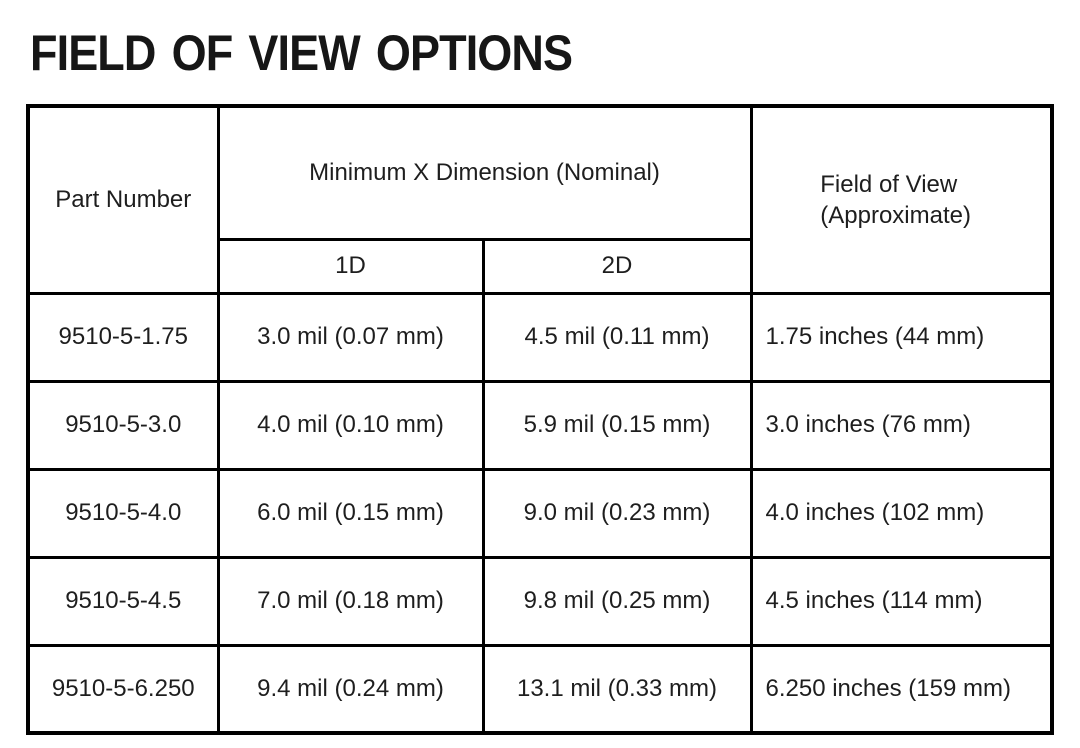 The width and height of the screenshot is (1080, 748). Describe the element at coordinates (901, 513) in the screenshot. I see `field-of-view-cell: 4.0 inches (102 mm)` at that location.